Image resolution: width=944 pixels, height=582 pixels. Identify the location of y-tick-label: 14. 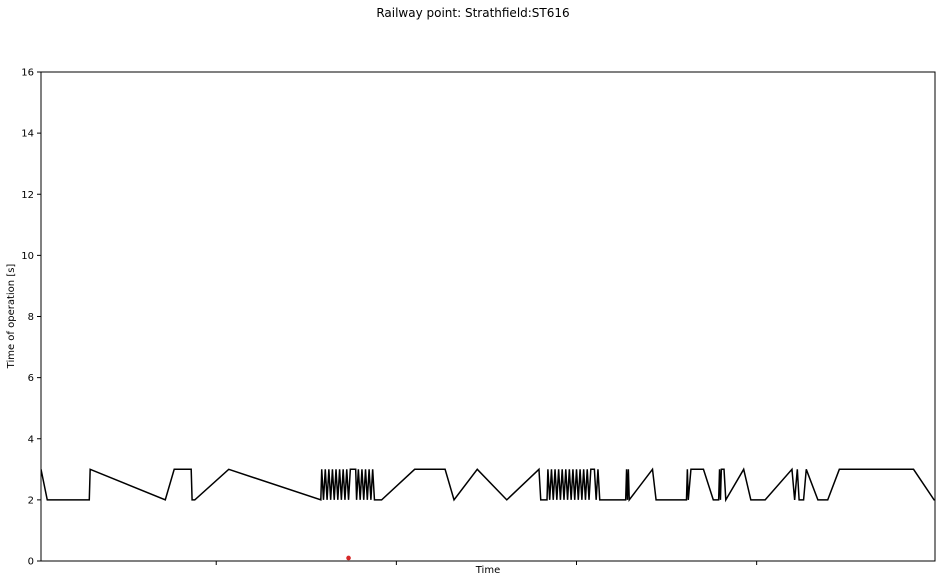
(27, 134).